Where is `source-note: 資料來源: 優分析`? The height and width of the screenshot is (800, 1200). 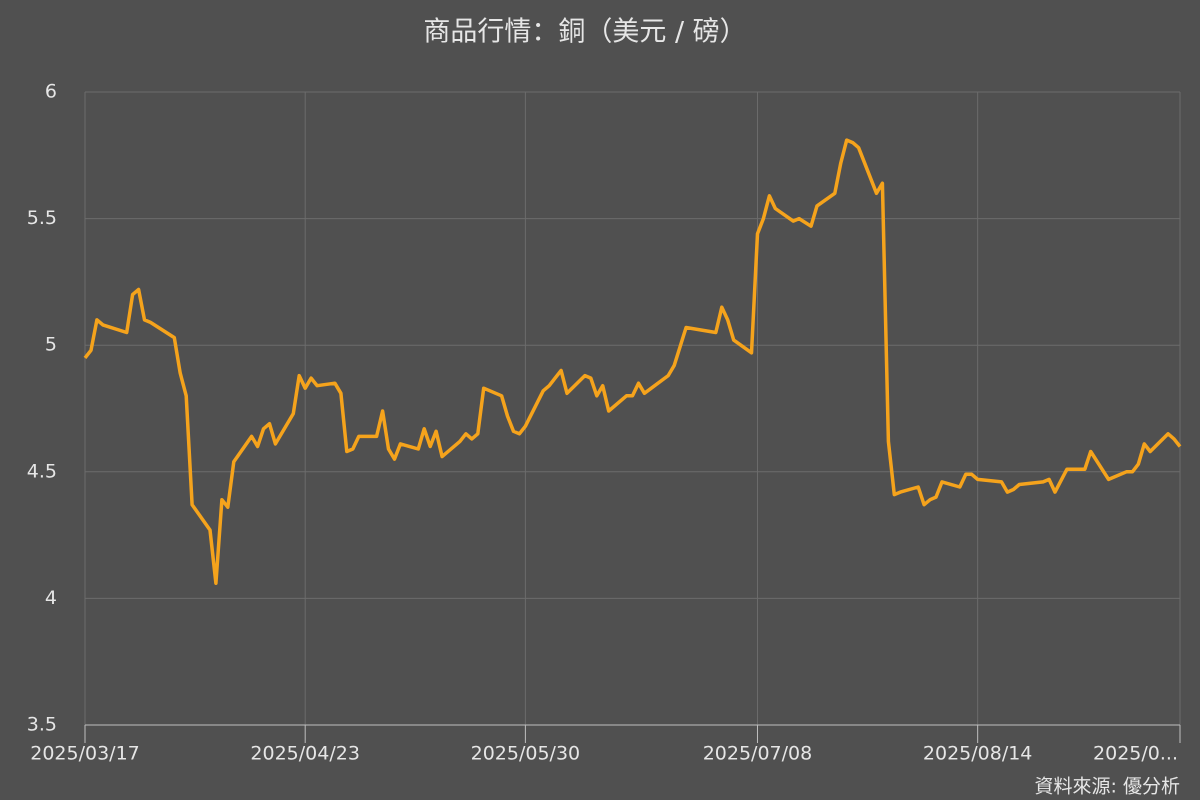
source-note: 資料來源: 優分析 is located at coordinates (1107, 787).